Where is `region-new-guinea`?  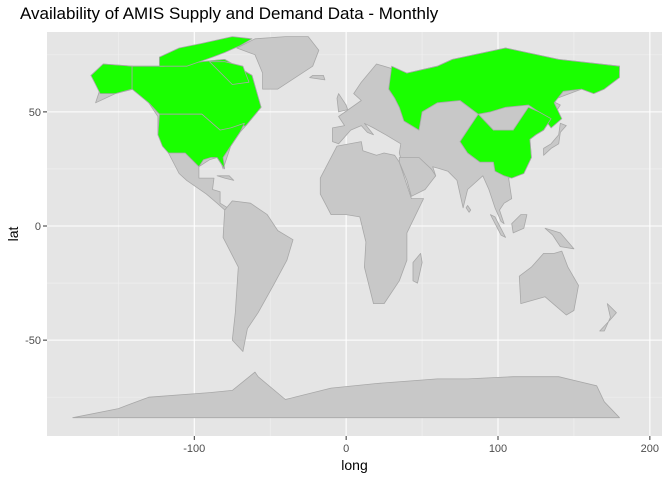 region-new-guinea is located at coordinates (559, 238).